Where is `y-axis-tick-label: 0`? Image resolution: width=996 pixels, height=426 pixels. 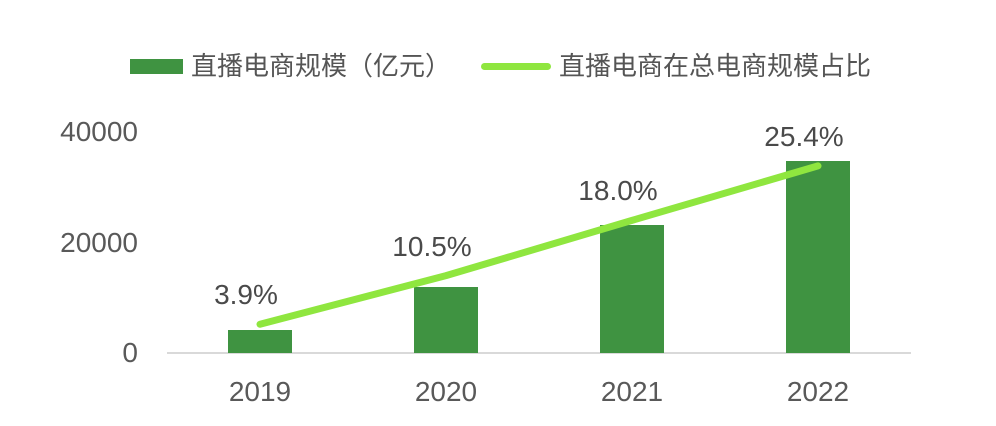 y-axis-tick-label: 0 is located at coordinates (130, 352).